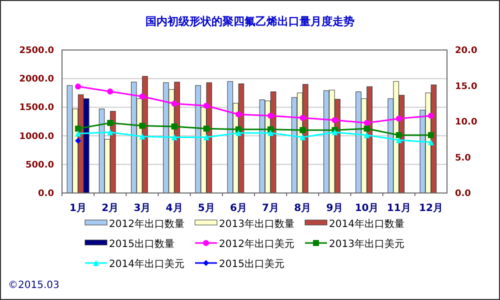  Describe the element at coordinates (366, 208) in the screenshot. I see `x-tick-label: 10月` at that location.